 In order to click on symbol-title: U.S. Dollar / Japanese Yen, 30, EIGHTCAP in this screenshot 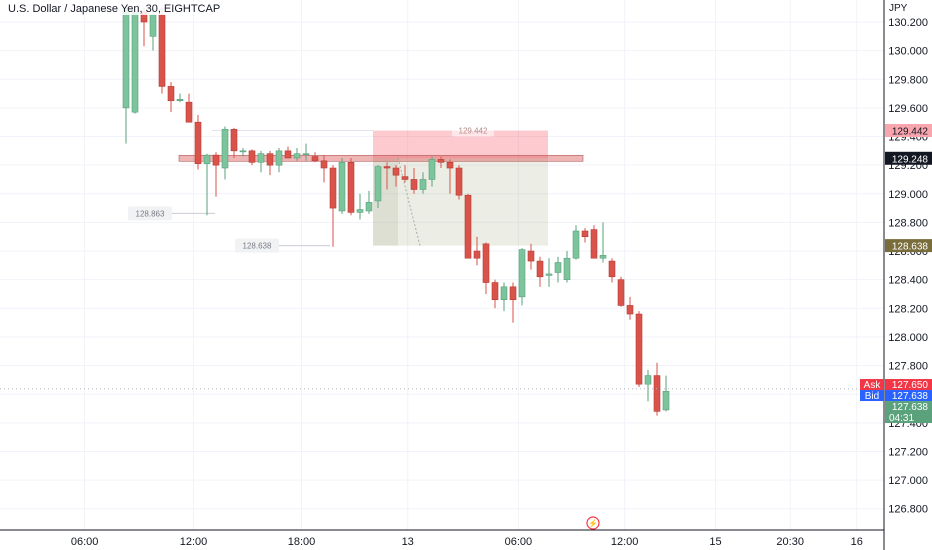, I will do `click(114, 9)`.